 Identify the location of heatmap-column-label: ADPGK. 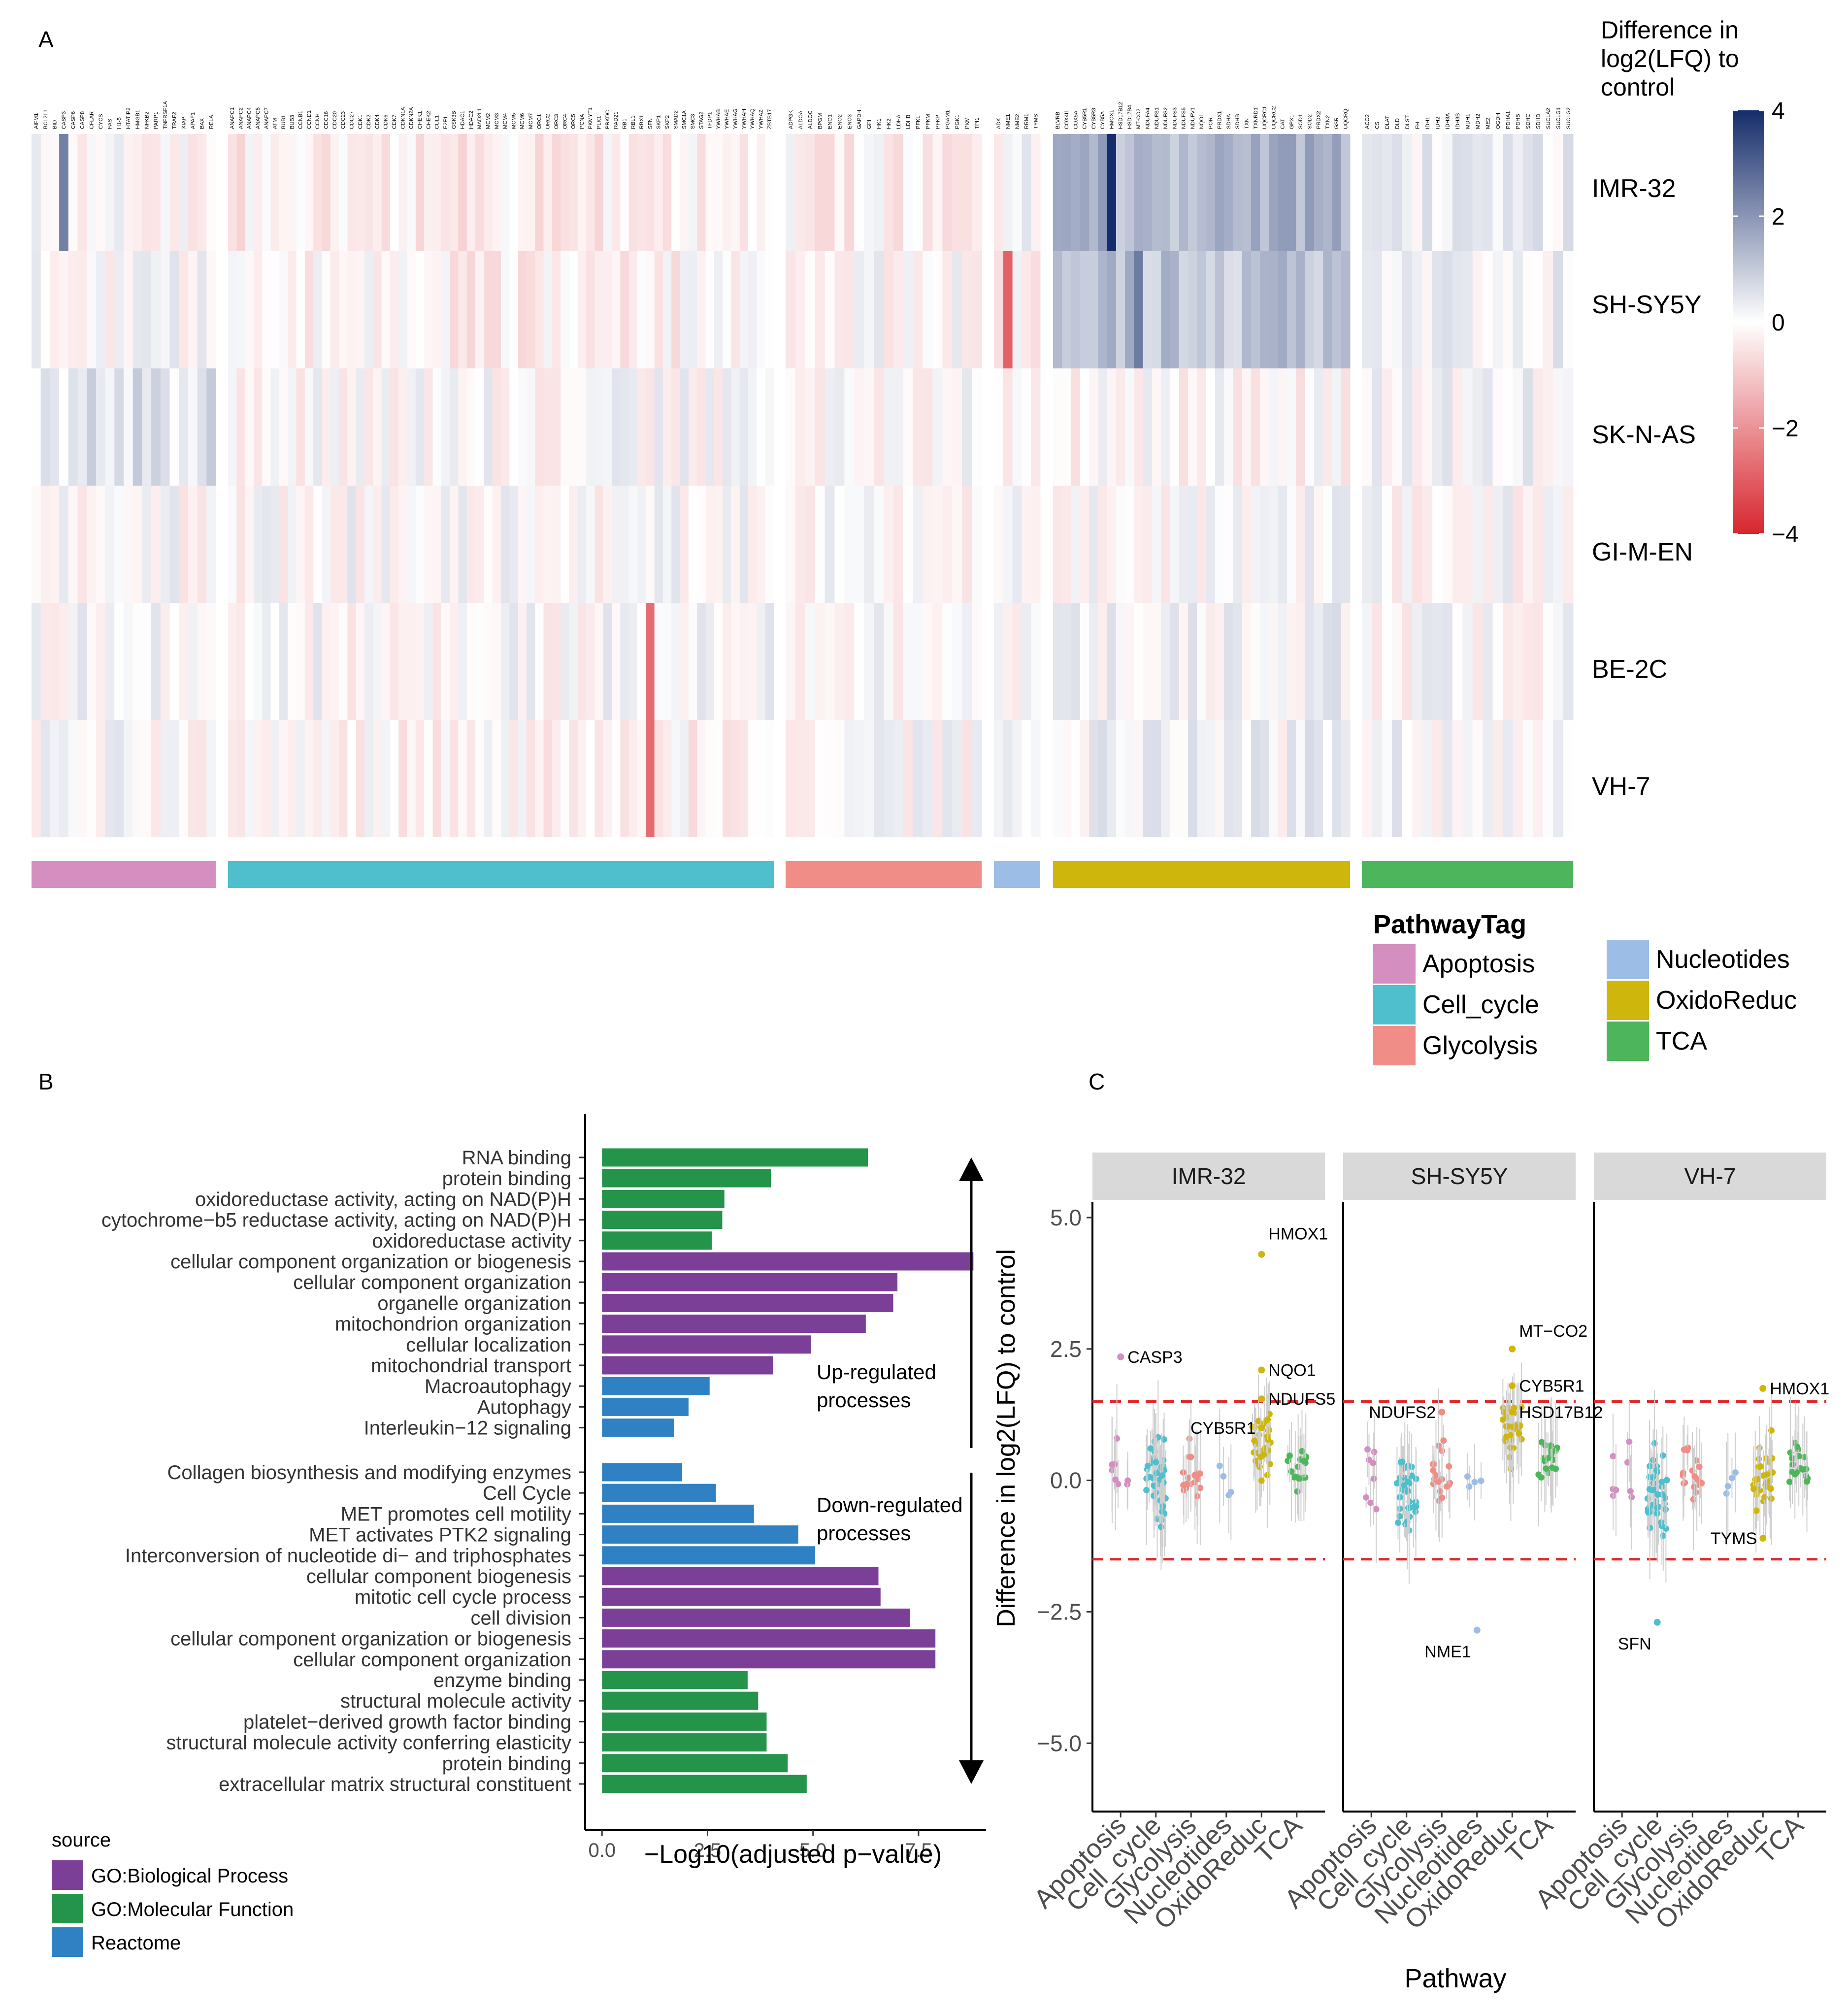
(791, 119).